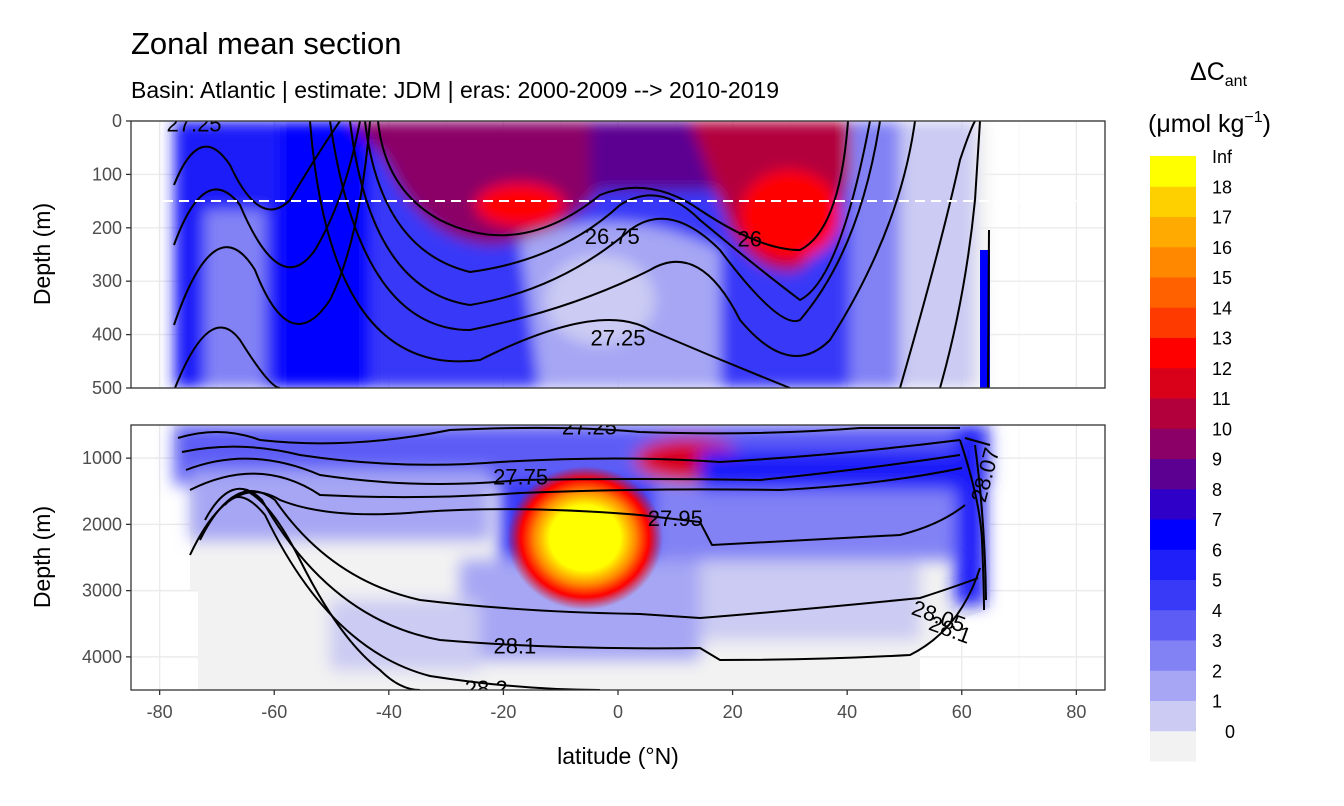 The width and height of the screenshot is (1344, 806). I want to click on legend-label: 18, so click(1222, 187).